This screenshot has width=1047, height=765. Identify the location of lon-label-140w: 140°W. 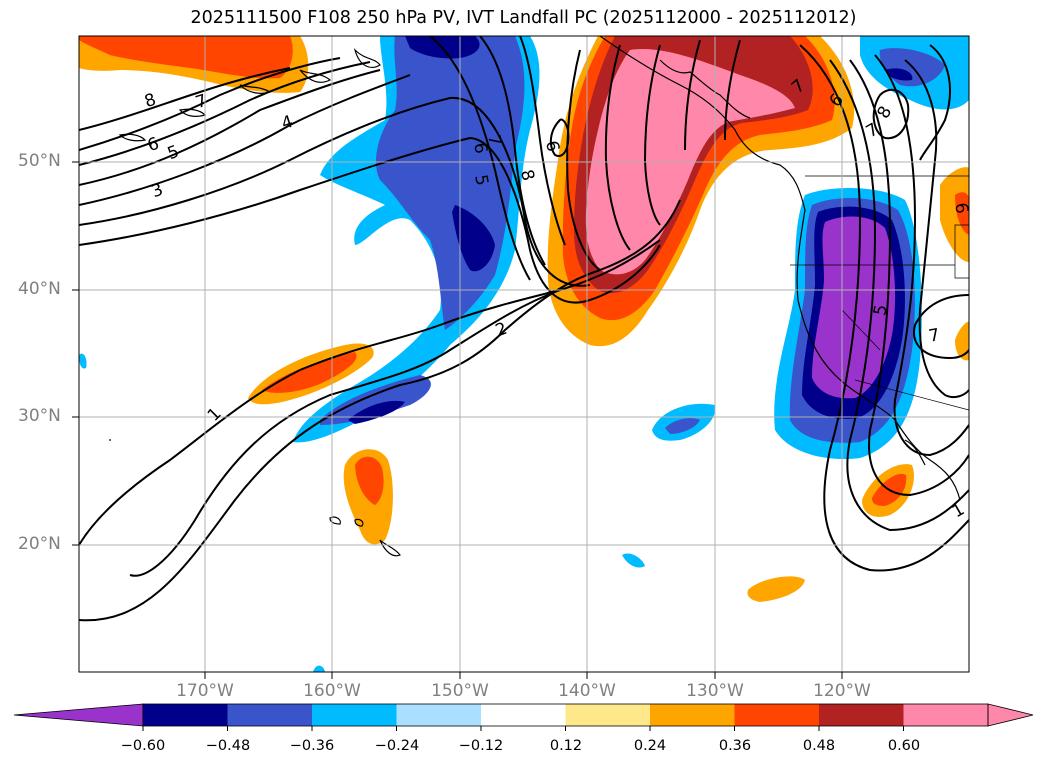
(587, 691).